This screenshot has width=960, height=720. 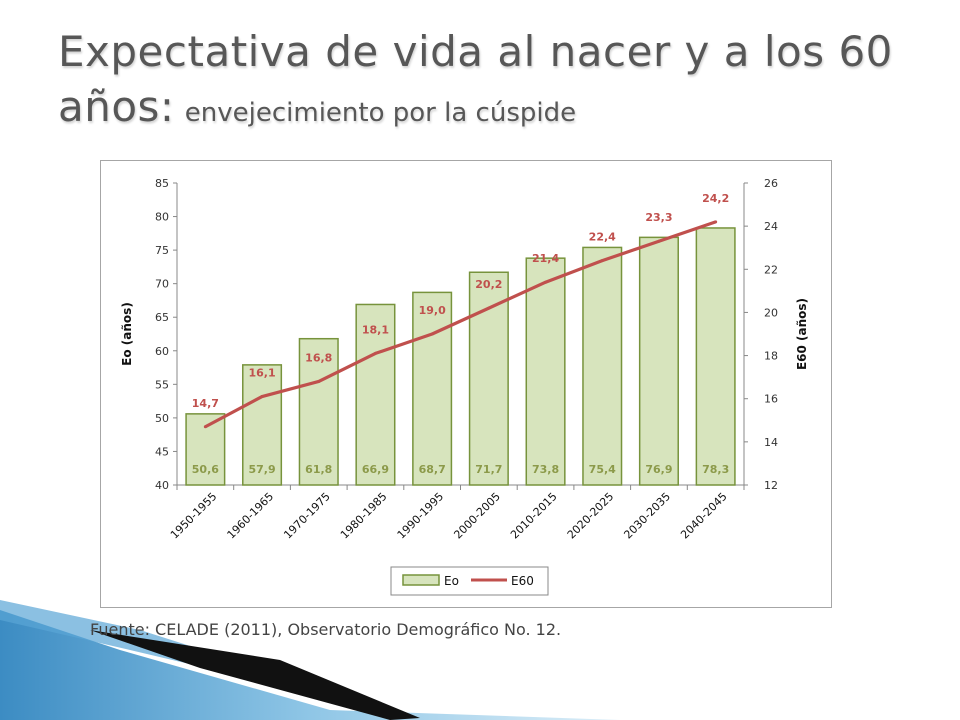 What do you see at coordinates (534, 516) in the screenshot?
I see `x-tick-label: 2010-2015` at bounding box center [534, 516].